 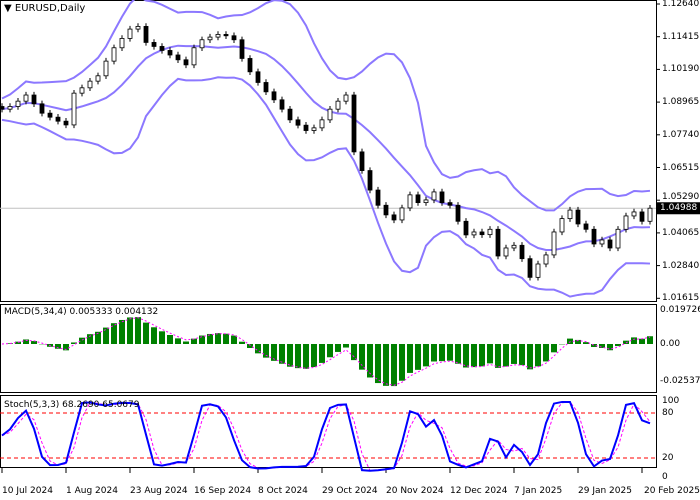 I want to click on date-tick-label: 7 Jan 2025, so click(x=538, y=491).